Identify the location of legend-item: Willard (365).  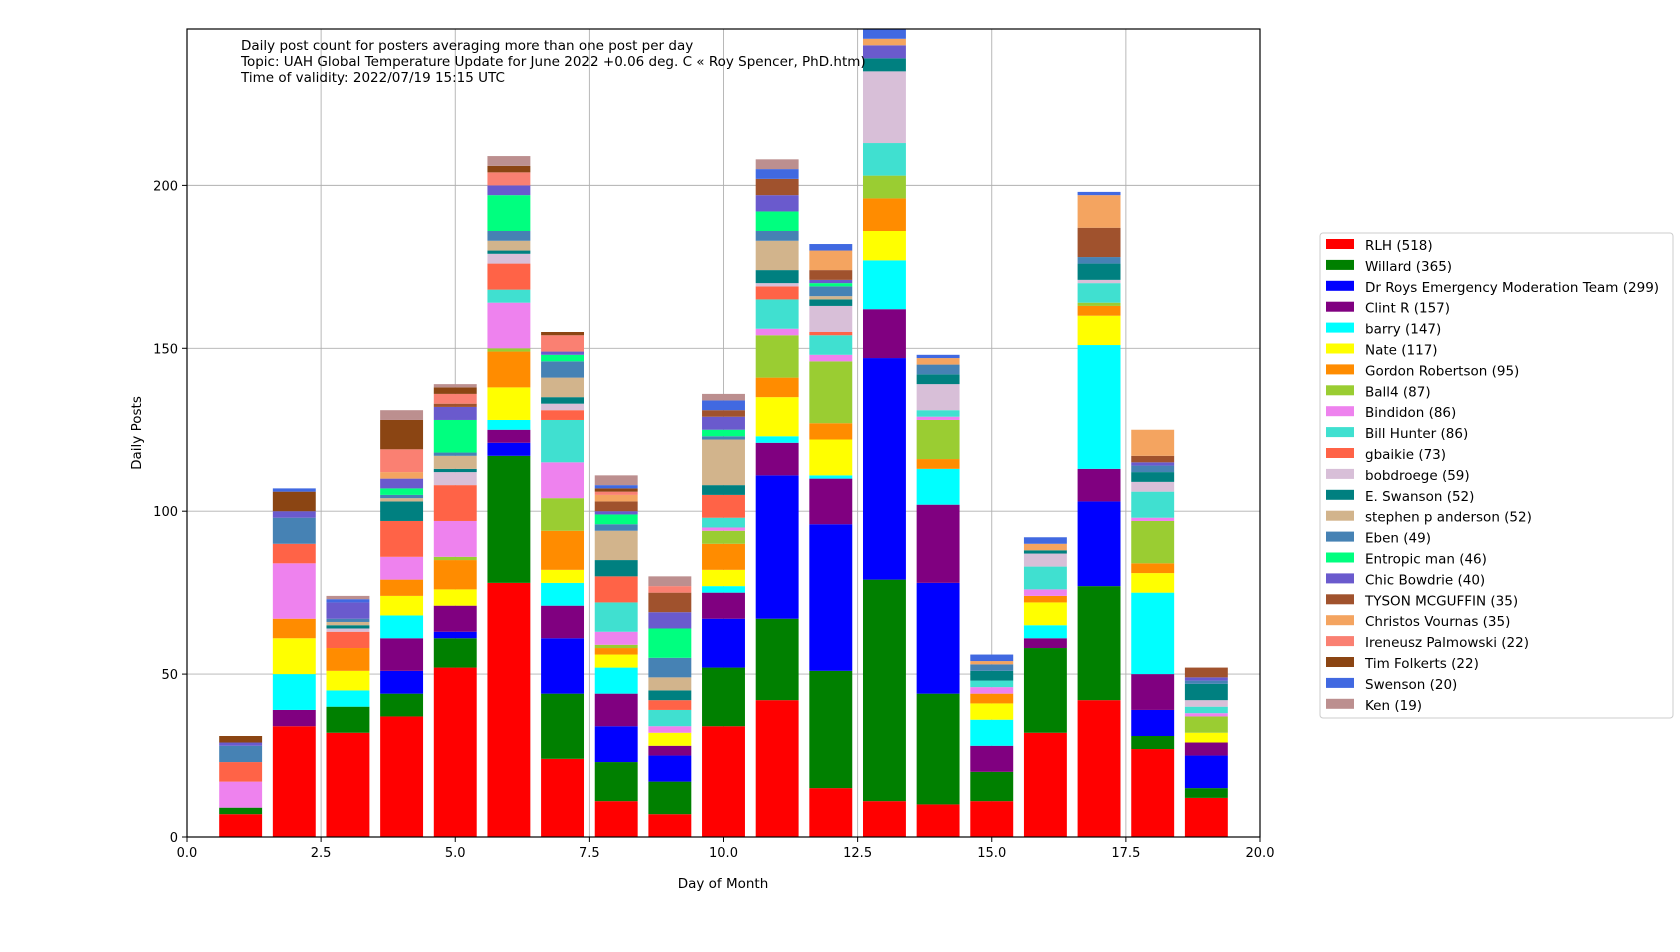
(1389, 267).